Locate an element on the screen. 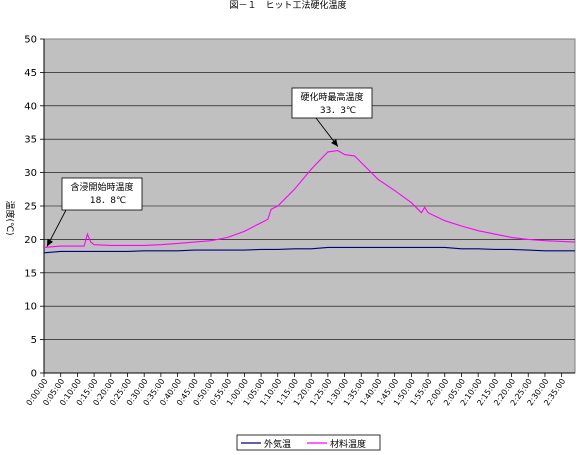 The height and width of the screenshot is (455, 576). y-tick-label: 25 is located at coordinates (30, 207).